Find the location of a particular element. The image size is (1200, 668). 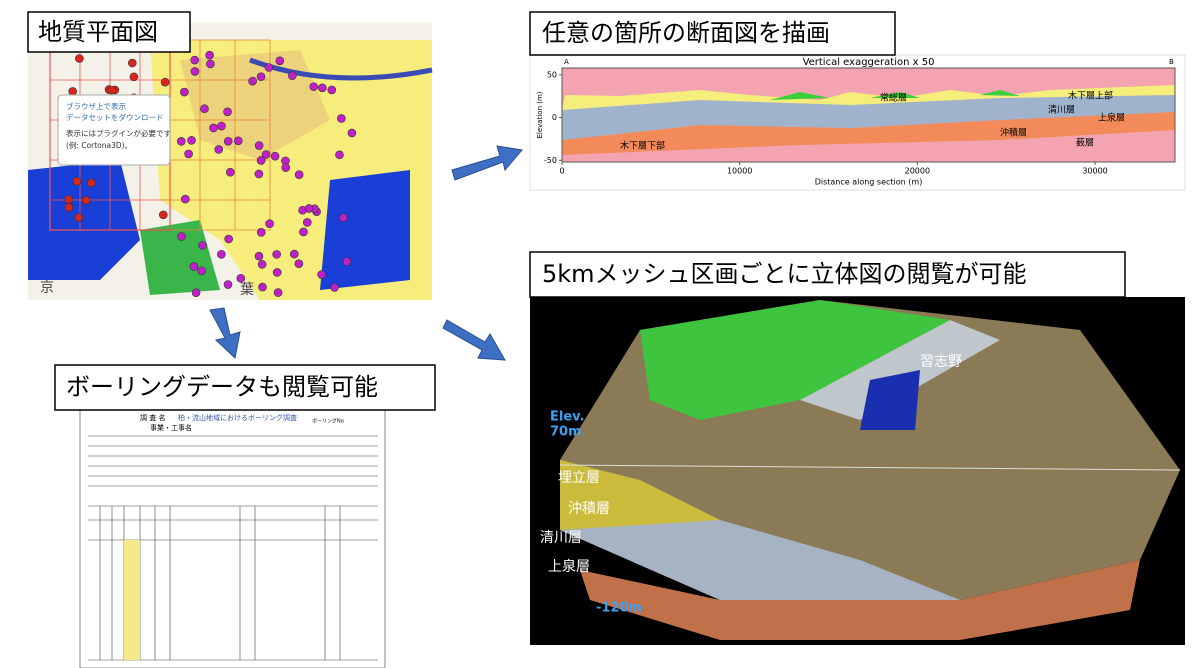

chart-title: Vertical exaggeration x 50 is located at coordinates (869, 62).